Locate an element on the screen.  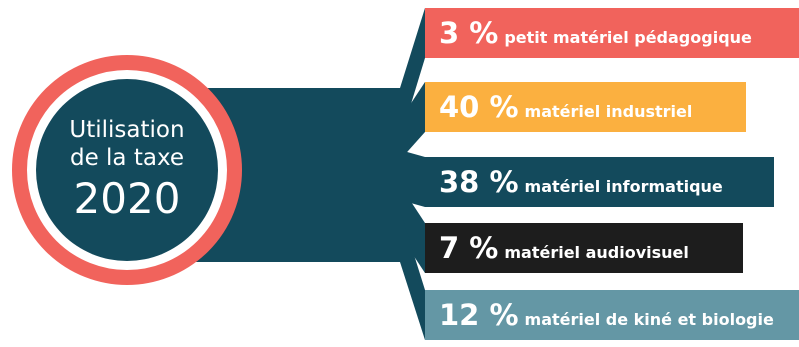
center-year: 2020 is located at coordinates (127, 198).